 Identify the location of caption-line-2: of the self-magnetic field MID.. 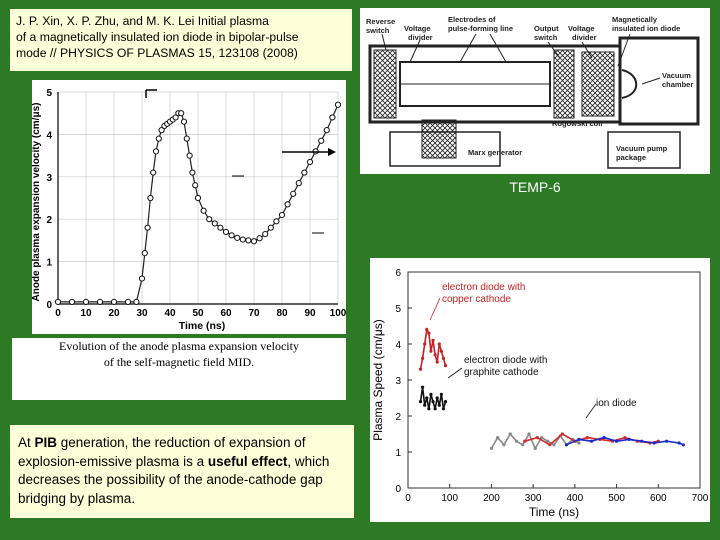
(179, 362).